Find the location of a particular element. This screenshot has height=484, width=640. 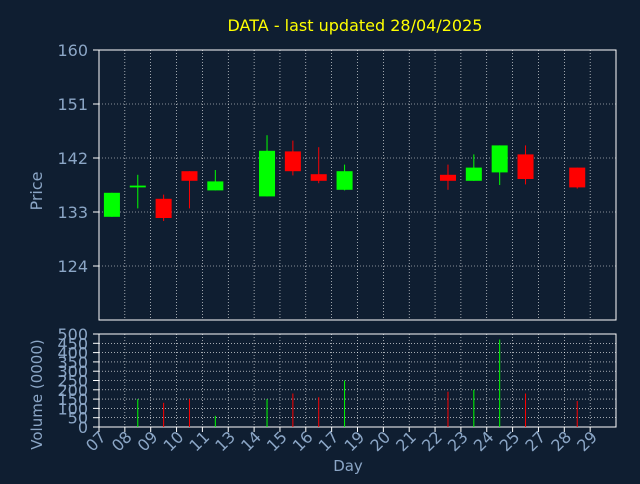

price-tick-label: 151 is located at coordinates (72, 104).